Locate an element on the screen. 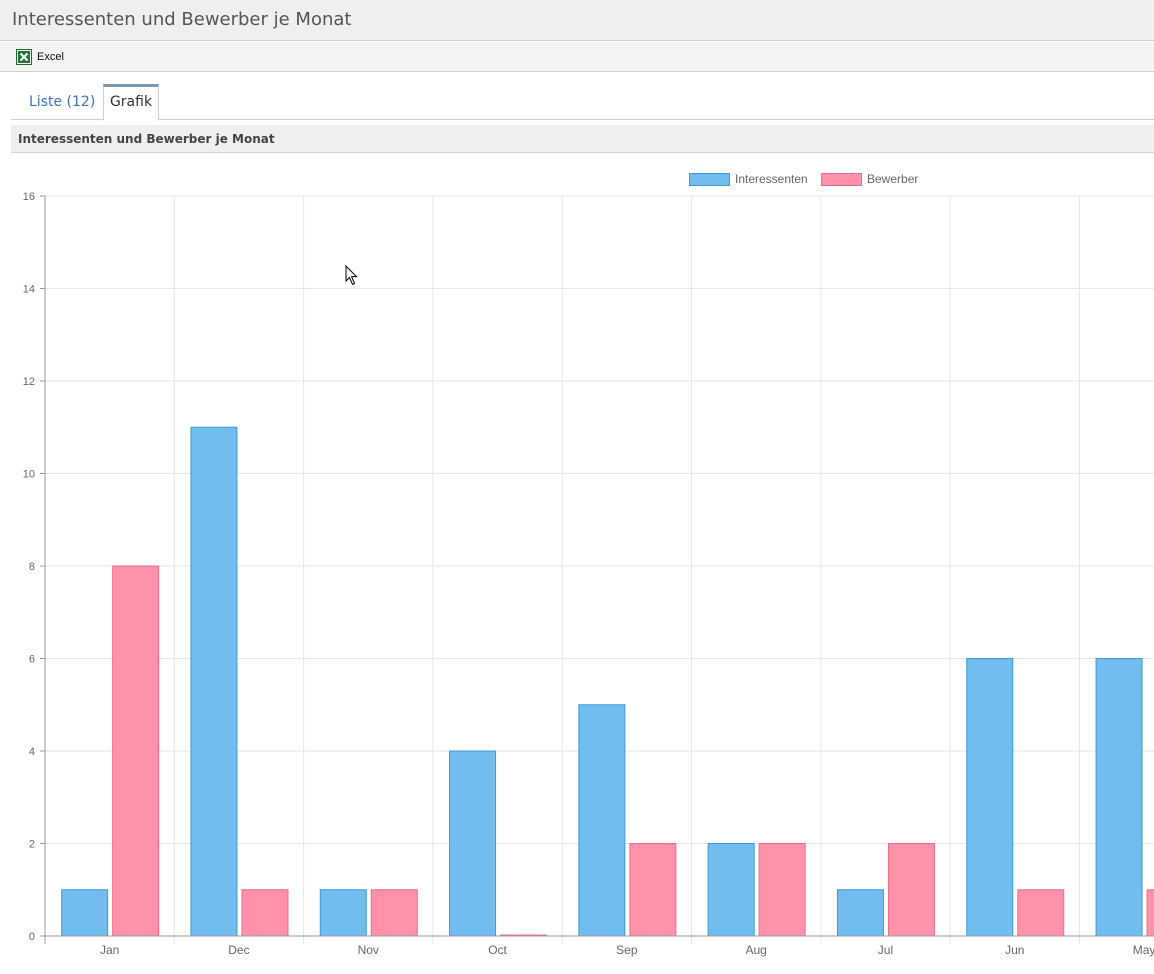 This screenshot has width=1154, height=974. panel-title: Interessenten und Bewerber je Monat is located at coordinates (146, 139).